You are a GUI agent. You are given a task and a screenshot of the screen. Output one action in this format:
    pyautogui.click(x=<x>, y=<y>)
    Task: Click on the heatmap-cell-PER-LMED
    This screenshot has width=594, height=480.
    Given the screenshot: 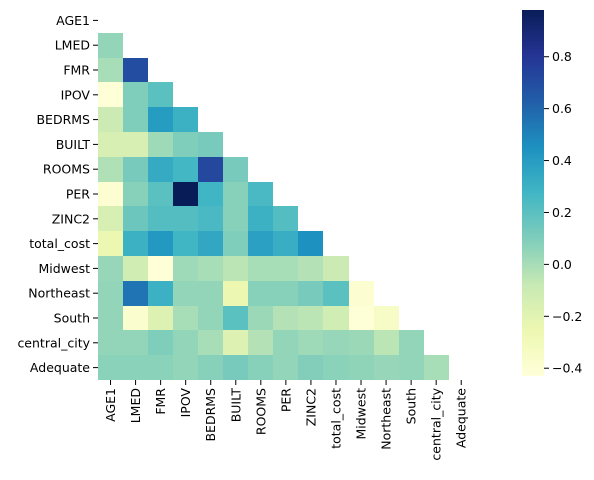 What is the action you would take?
    pyautogui.click(x=135, y=194)
    